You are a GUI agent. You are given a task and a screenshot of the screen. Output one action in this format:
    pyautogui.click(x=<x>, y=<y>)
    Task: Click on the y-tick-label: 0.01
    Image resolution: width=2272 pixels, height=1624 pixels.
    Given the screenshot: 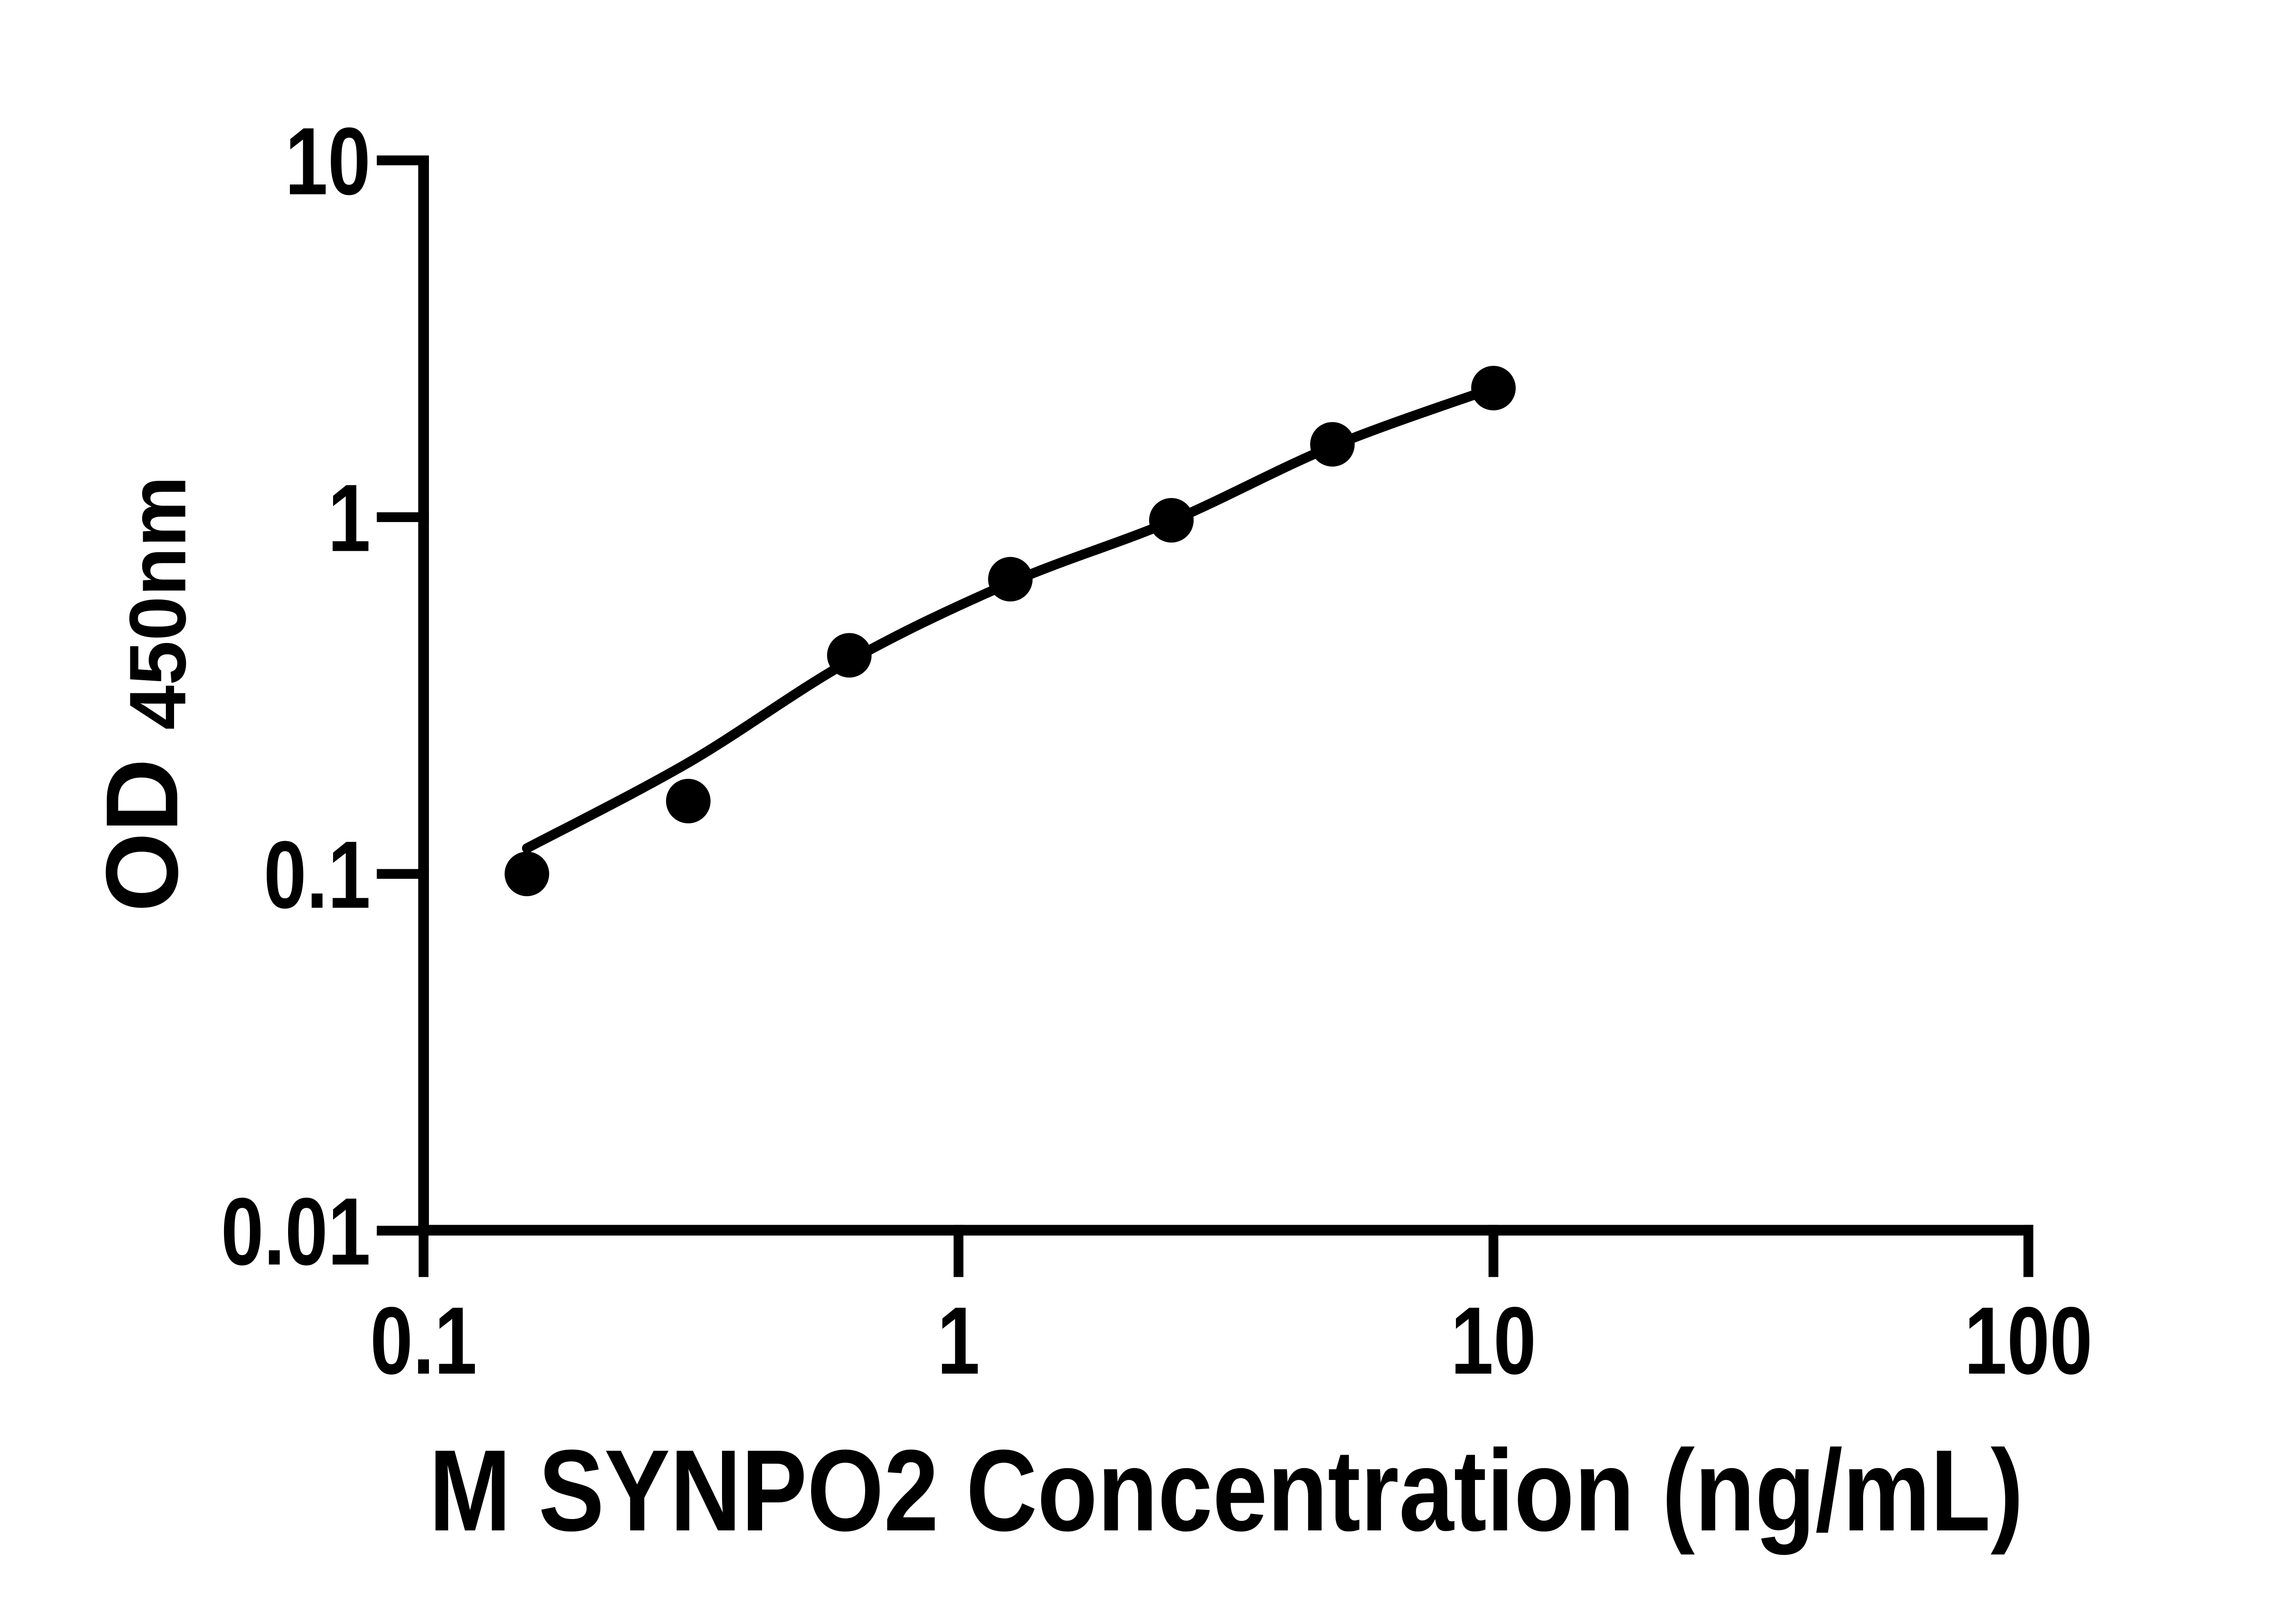 What is the action you would take?
    pyautogui.click(x=295, y=1231)
    